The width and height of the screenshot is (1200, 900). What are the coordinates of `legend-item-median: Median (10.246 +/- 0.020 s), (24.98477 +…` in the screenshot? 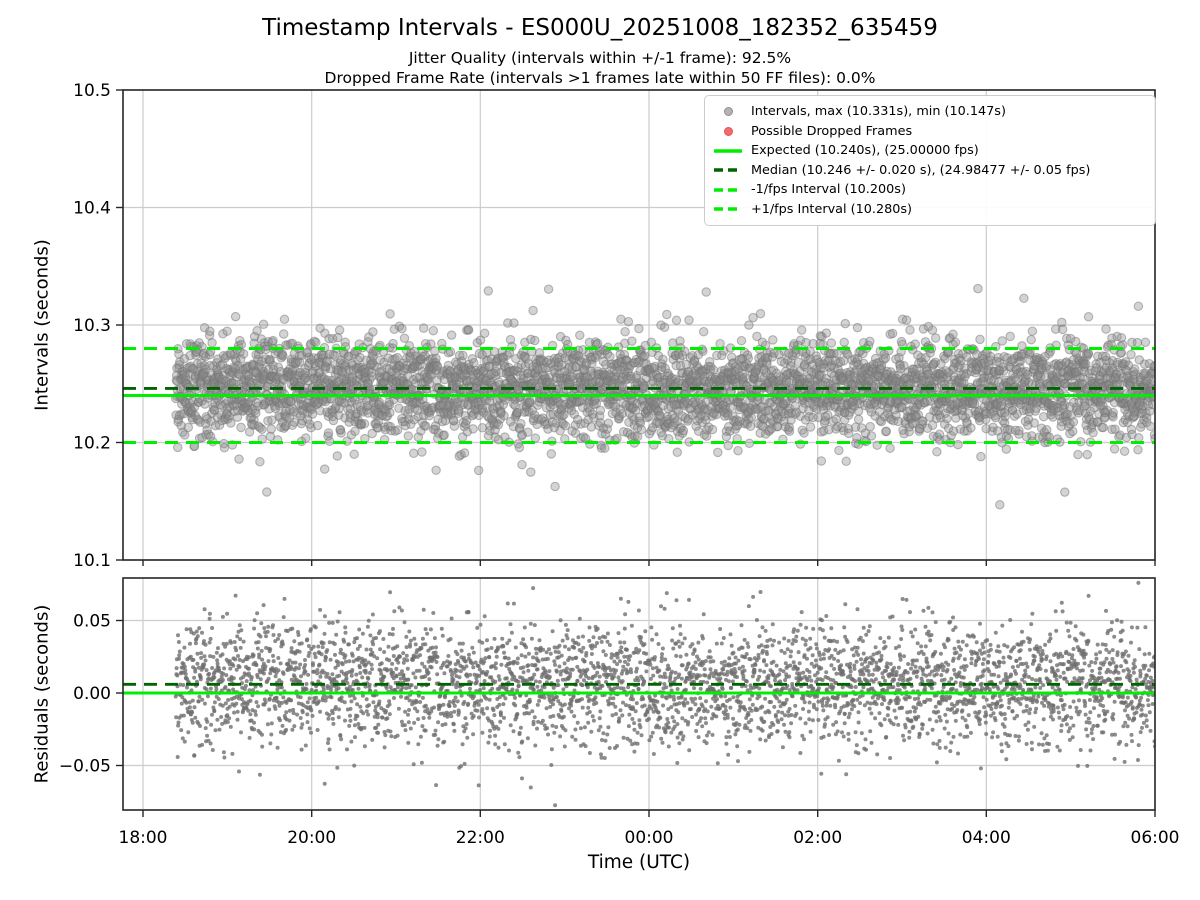 It's located at (930, 171).